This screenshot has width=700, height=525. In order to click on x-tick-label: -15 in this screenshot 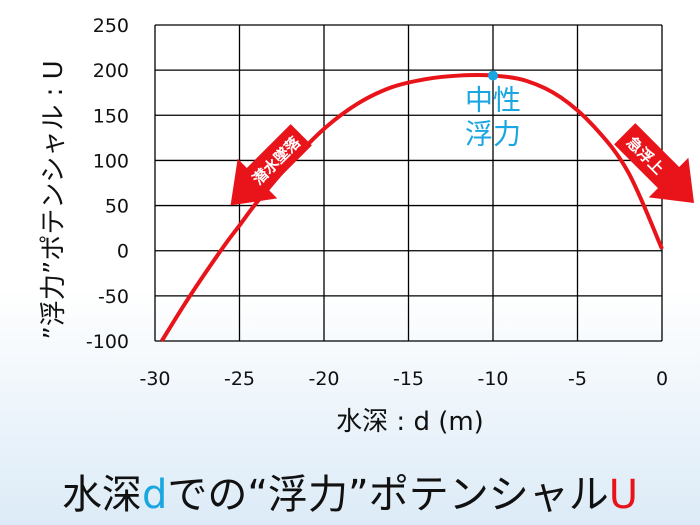, I will do `click(408, 379)`.